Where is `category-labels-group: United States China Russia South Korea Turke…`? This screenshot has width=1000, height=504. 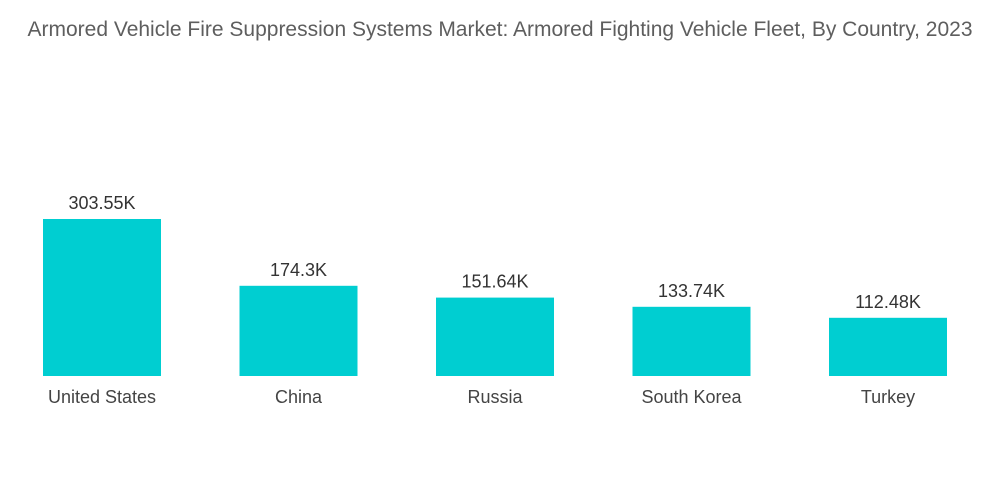 category-labels-group: United States China Russia South Korea Turke… is located at coordinates (481, 397).